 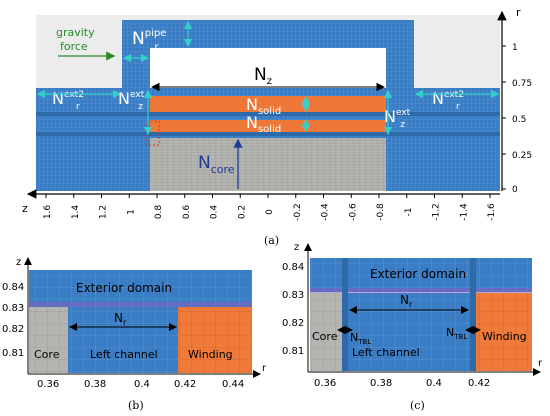 What do you see at coordinates (421, 290) in the screenshot?
I see `panel-c-purple-band` at bounding box center [421, 290].